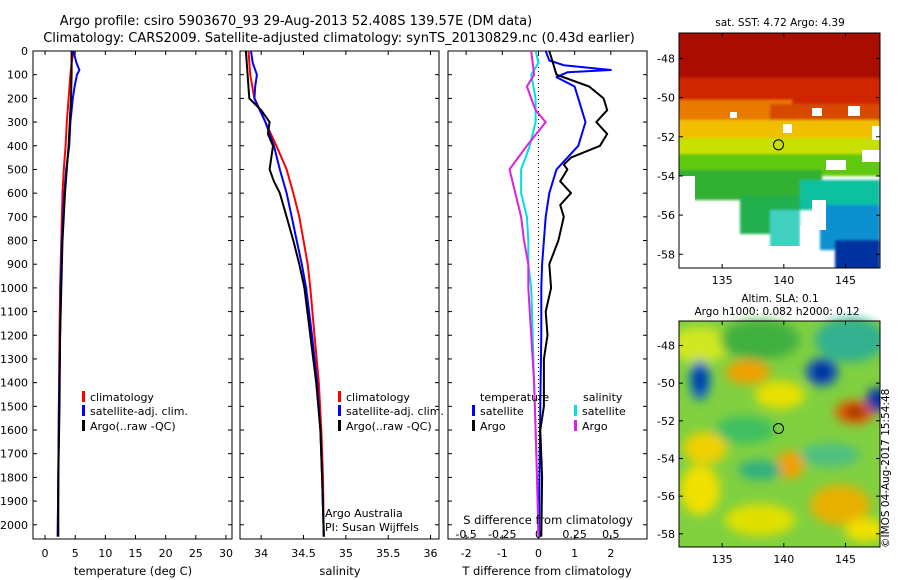 This screenshot has height=580, width=900. Describe the element at coordinates (603, 397) in the screenshot. I see `legend-header-salinity: salinity` at that location.